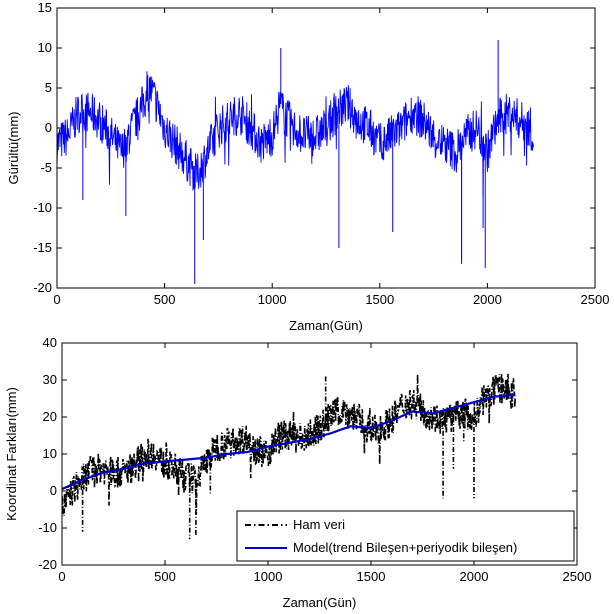  Describe the element at coordinates (289, 442) in the screenshot. I see `series-model-line` at that location.